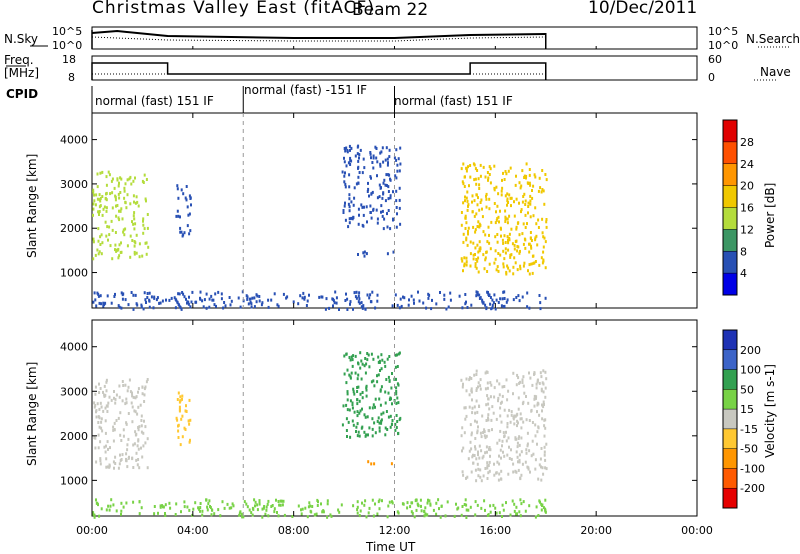 The width and height of the screenshot is (800, 554). Describe the element at coordinates (730, 218) in the screenshot. I see `power-colorbar-swatch` at that location.